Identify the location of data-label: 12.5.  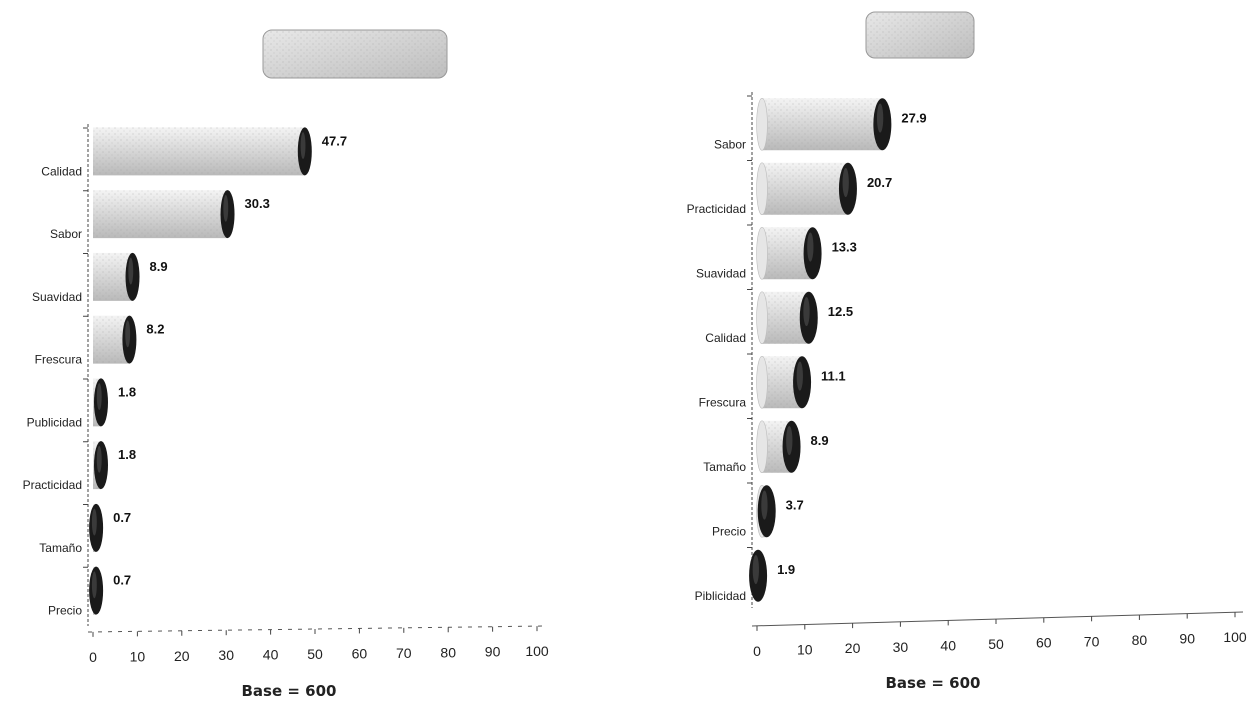
(840, 311).